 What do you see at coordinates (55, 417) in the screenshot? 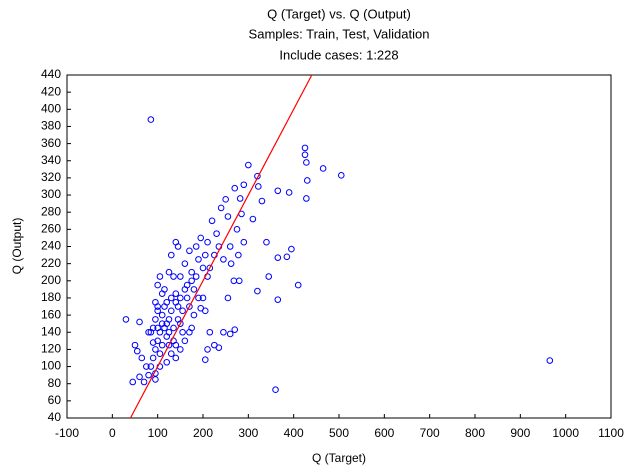
I see `y-tick-label: 40` at bounding box center [55, 417].